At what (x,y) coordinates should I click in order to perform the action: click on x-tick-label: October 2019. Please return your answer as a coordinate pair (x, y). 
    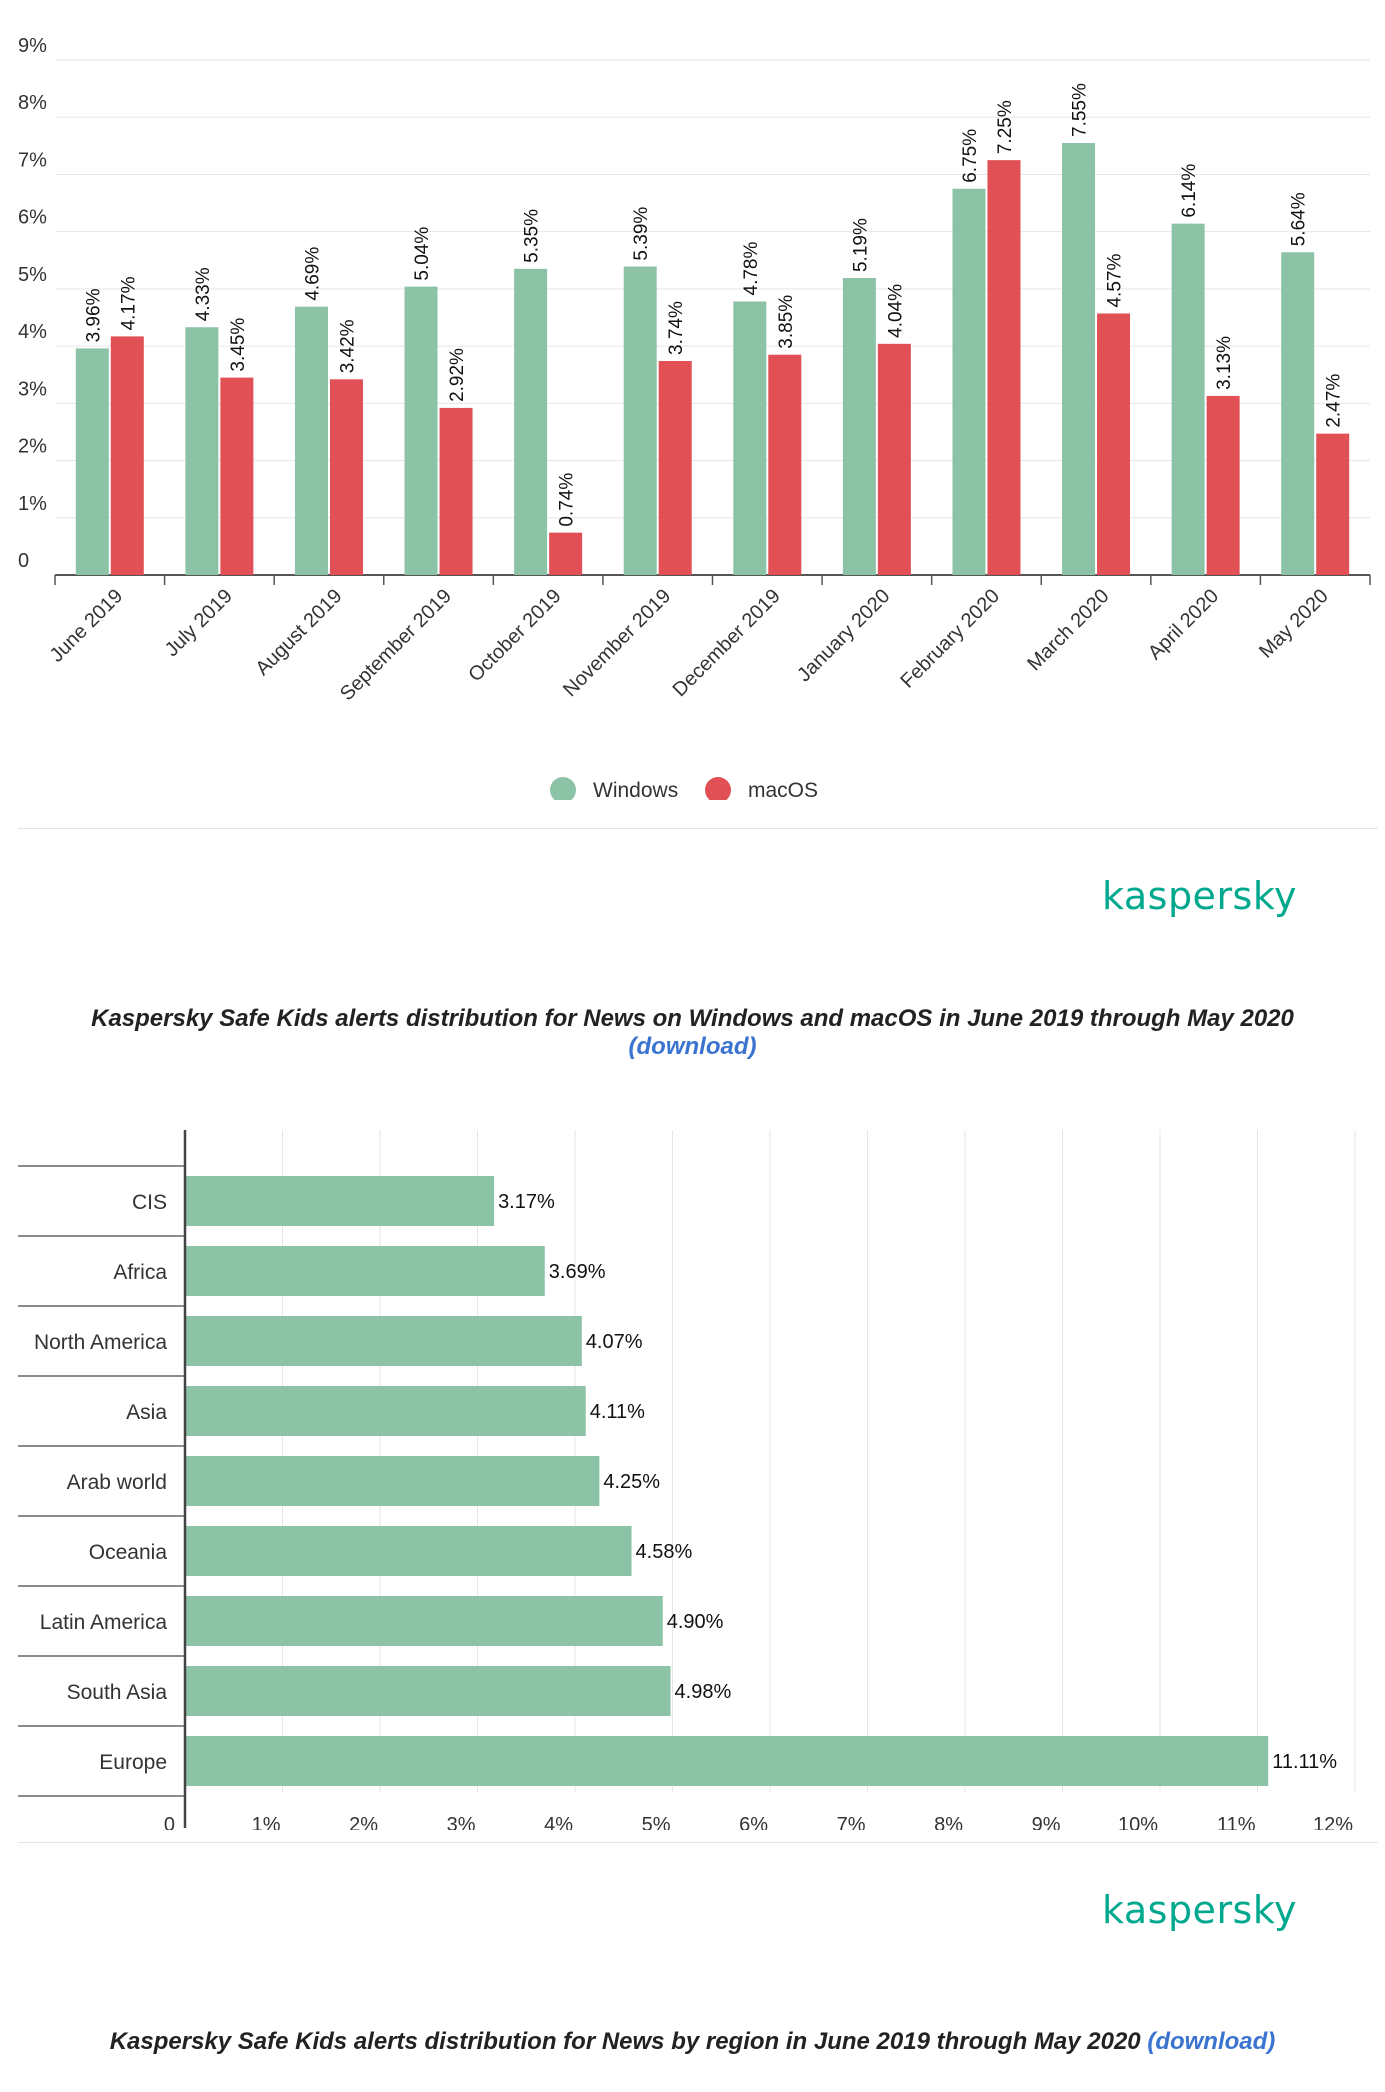
    Looking at the image, I should click on (514, 635).